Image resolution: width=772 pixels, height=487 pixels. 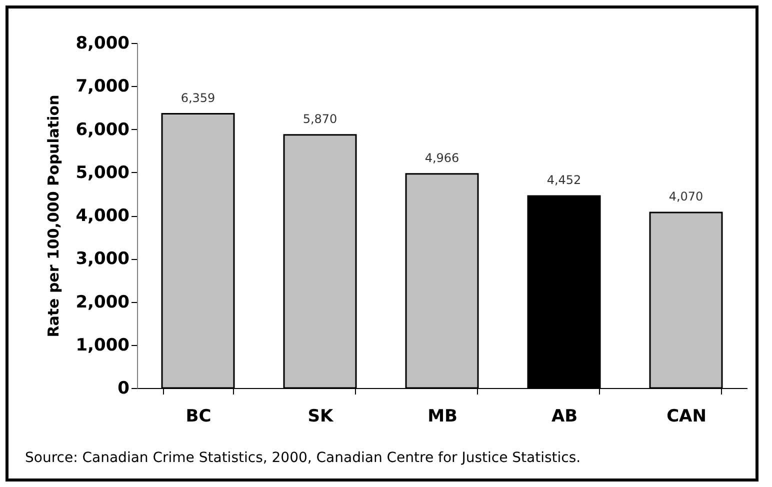 I want to click on y-tick-label: 2,000, so click(x=103, y=302).